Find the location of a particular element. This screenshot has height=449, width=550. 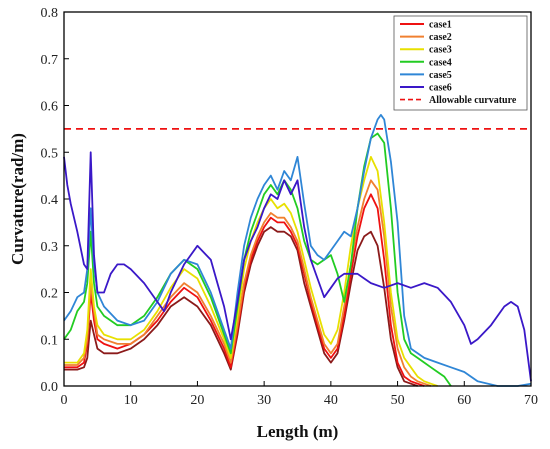

y-tick-label: 0.0 is located at coordinates (50, 387).